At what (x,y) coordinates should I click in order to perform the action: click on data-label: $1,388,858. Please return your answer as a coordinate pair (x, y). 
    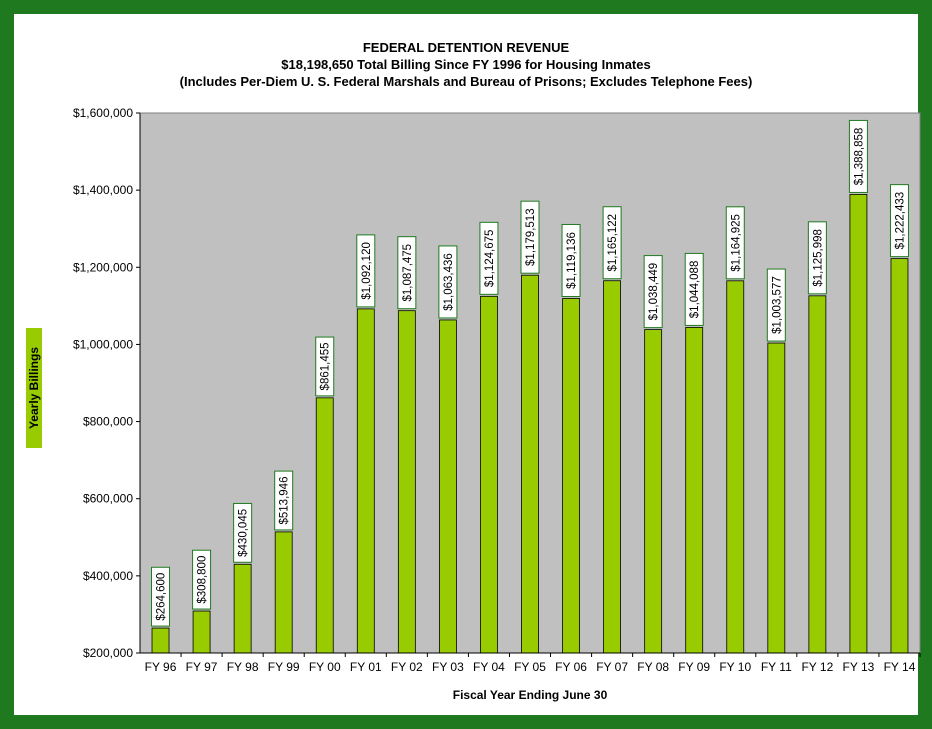
    Looking at the image, I should click on (859, 157).